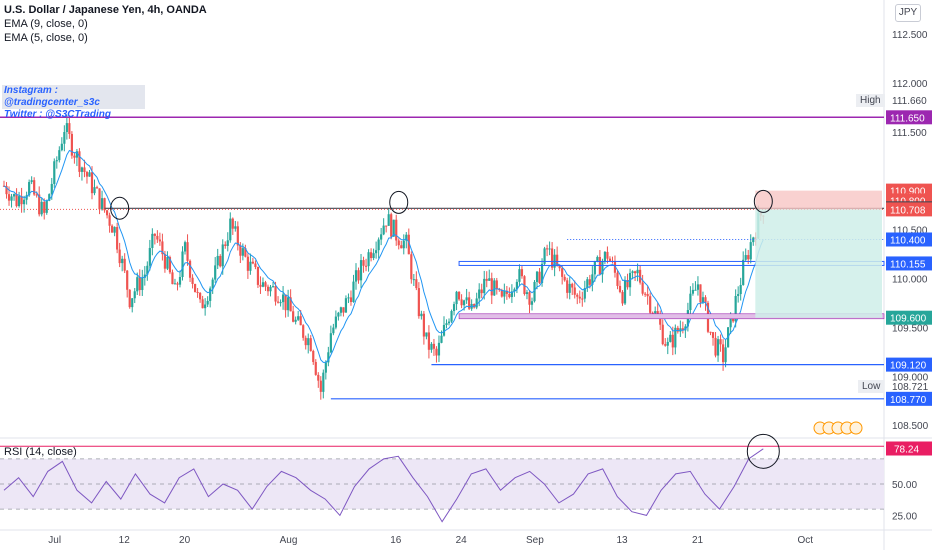 The height and width of the screenshot is (555, 932). Describe the element at coordinates (908, 13) in the screenshot. I see `currency-button: JPY` at that location.